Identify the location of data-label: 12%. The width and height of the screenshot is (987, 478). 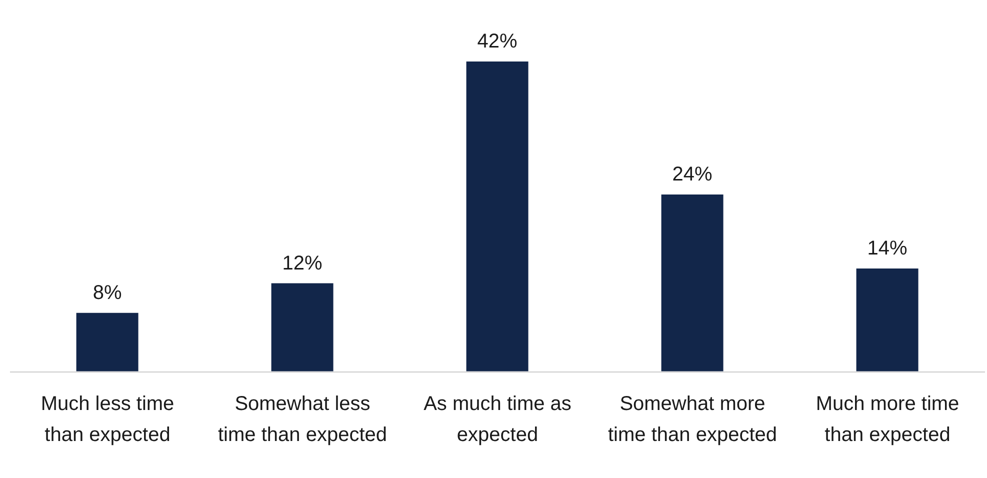
(302, 263).